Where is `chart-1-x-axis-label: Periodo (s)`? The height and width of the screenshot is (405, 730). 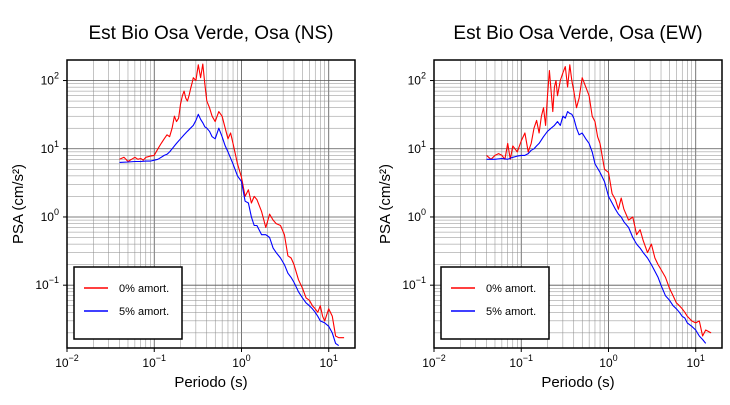 chart-1-x-axis-label: Periodo (s) is located at coordinates (210, 382).